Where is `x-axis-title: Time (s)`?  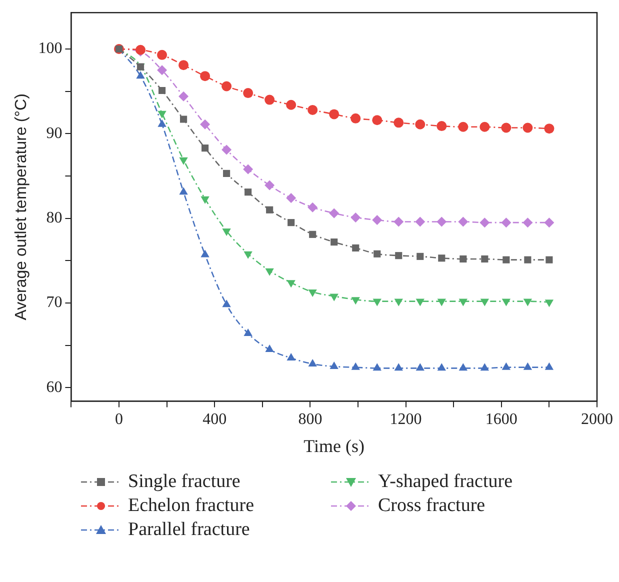 x-axis-title: Time (s) is located at coordinates (334, 446).